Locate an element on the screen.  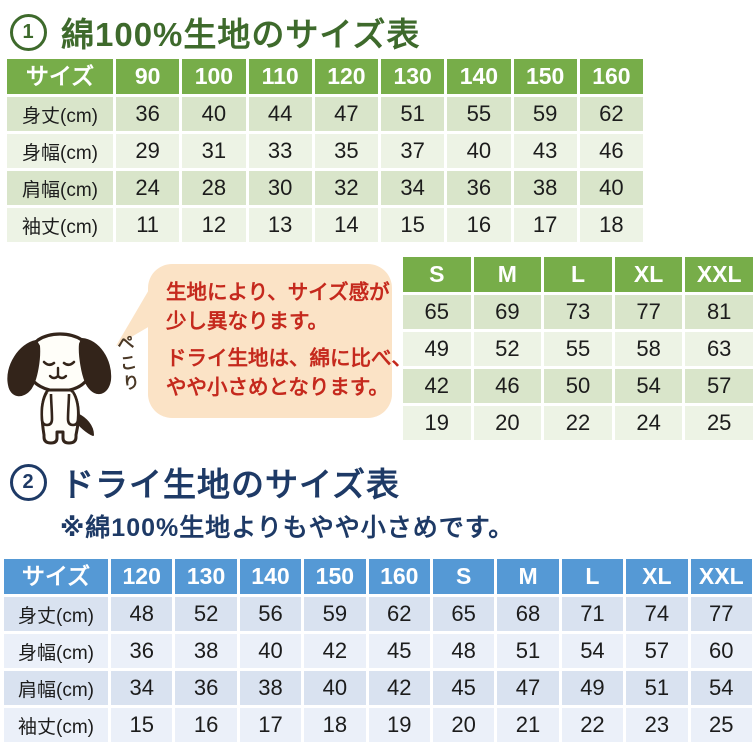
size-value-cell: 13 is located at coordinates (280, 225).